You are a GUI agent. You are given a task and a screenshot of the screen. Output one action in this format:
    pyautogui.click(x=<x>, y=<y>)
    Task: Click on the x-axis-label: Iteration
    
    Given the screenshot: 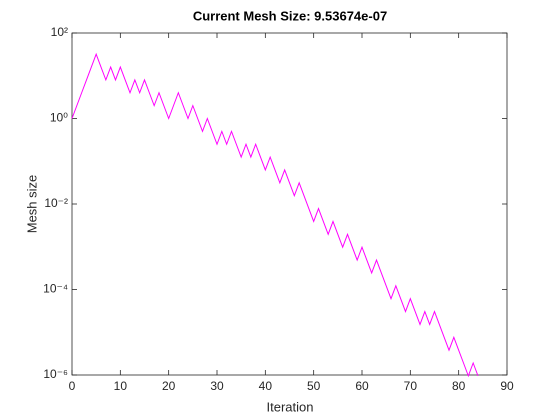 What is the action you would take?
    pyautogui.click(x=290, y=406)
    